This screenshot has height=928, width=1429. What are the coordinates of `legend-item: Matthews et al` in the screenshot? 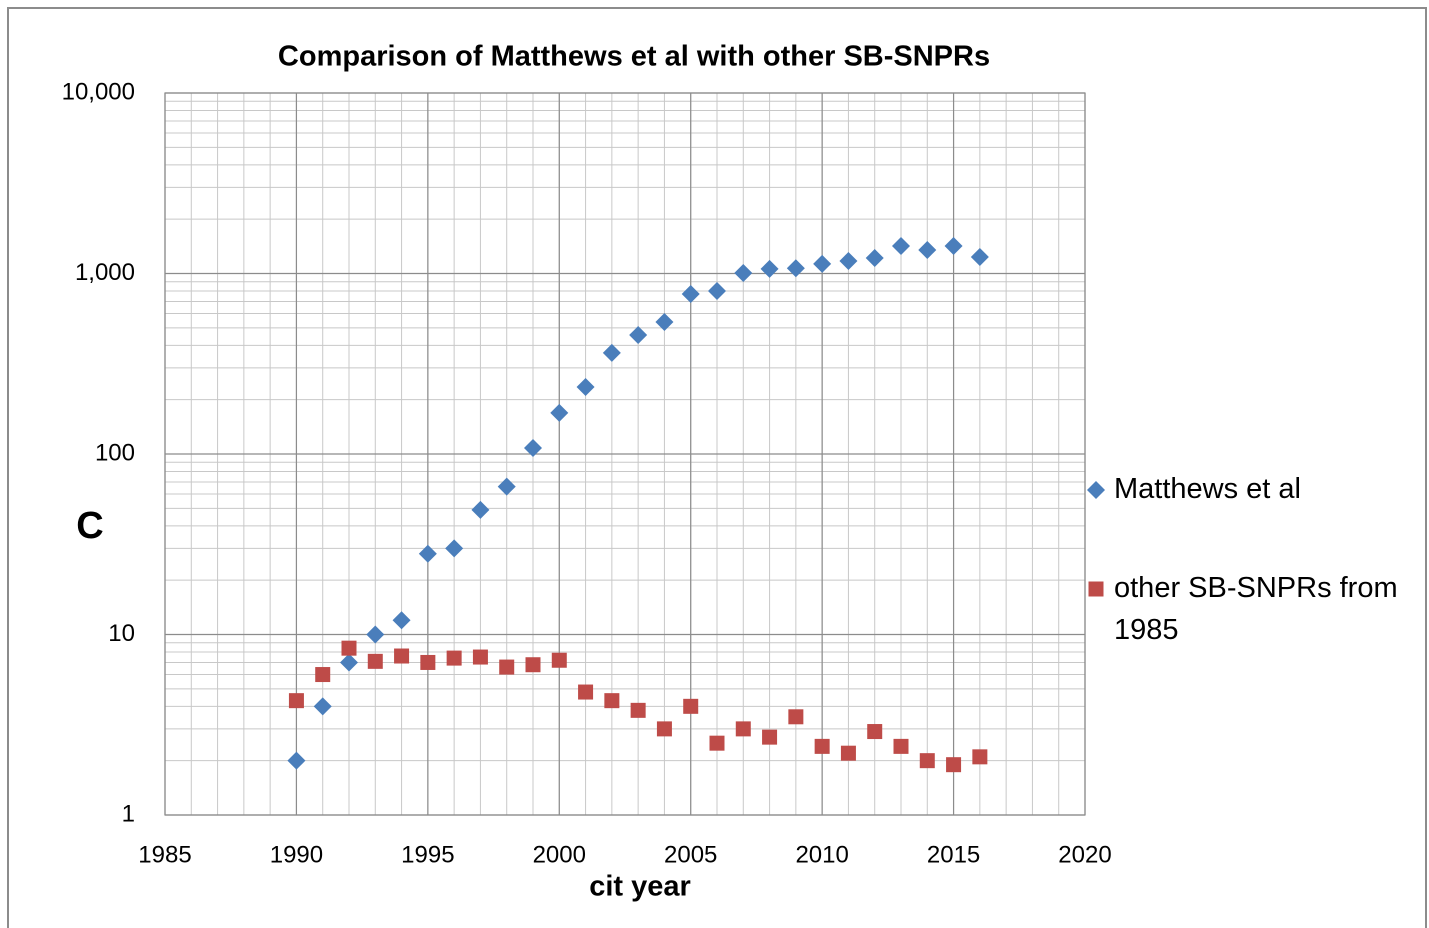 It's located at (1250, 489).